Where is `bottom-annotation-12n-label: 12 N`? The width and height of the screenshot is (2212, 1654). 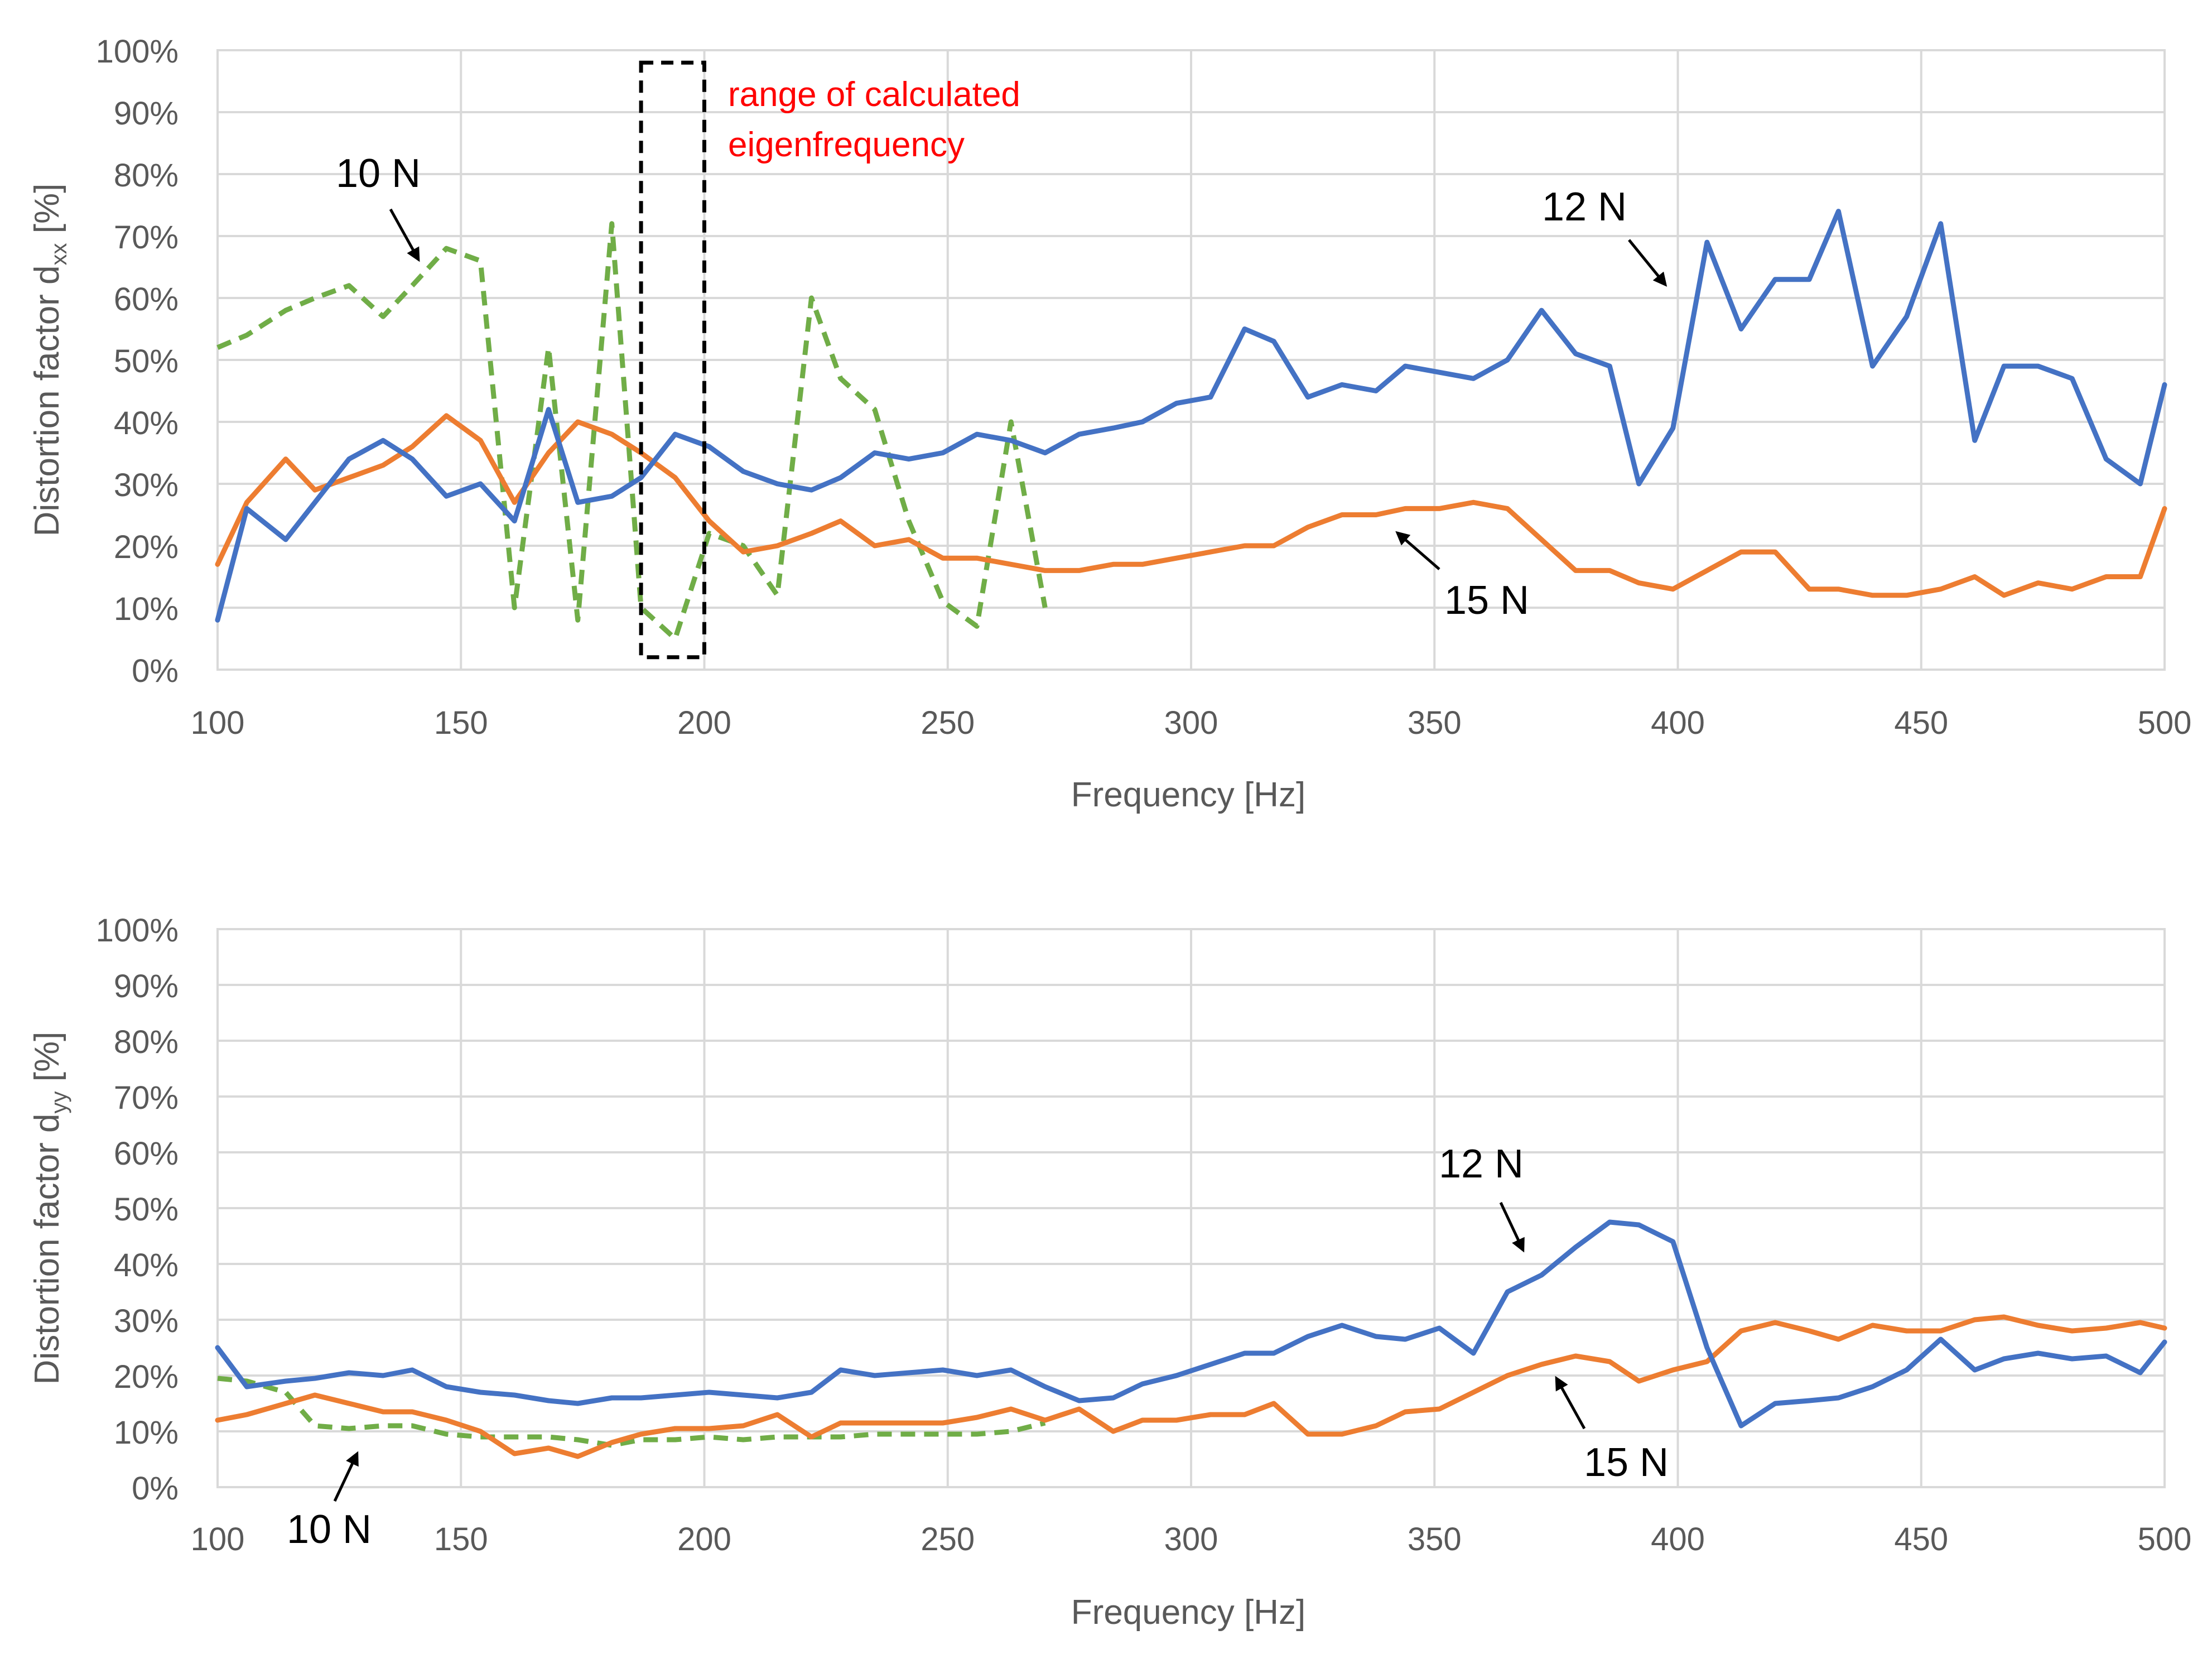 bottom-annotation-12n-label: 12 N is located at coordinates (1481, 1164).